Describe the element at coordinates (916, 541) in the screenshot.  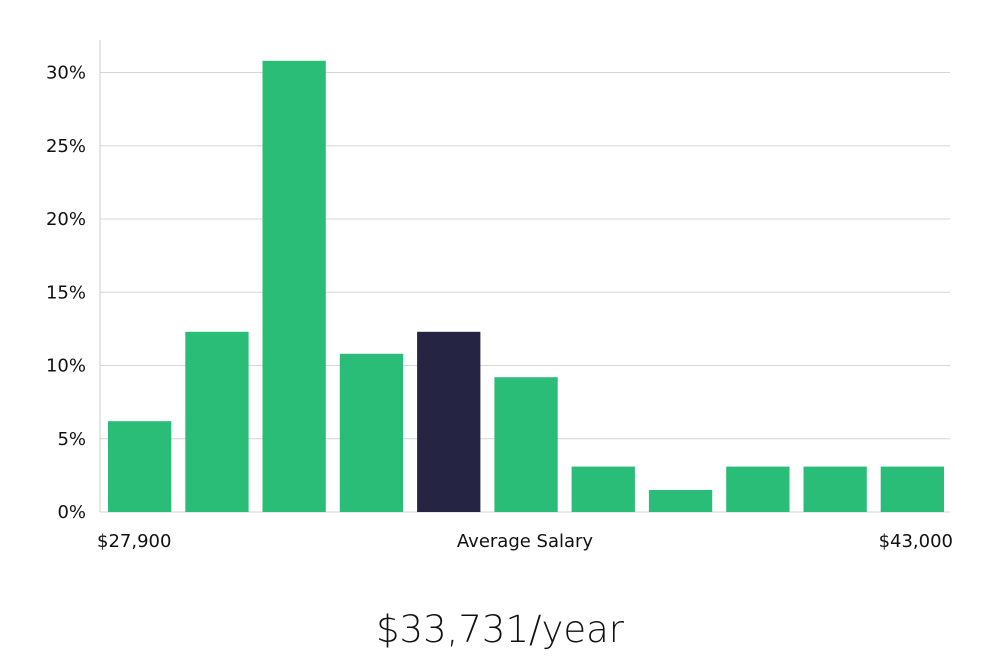
I see `x-label-max: $43,000` at that location.